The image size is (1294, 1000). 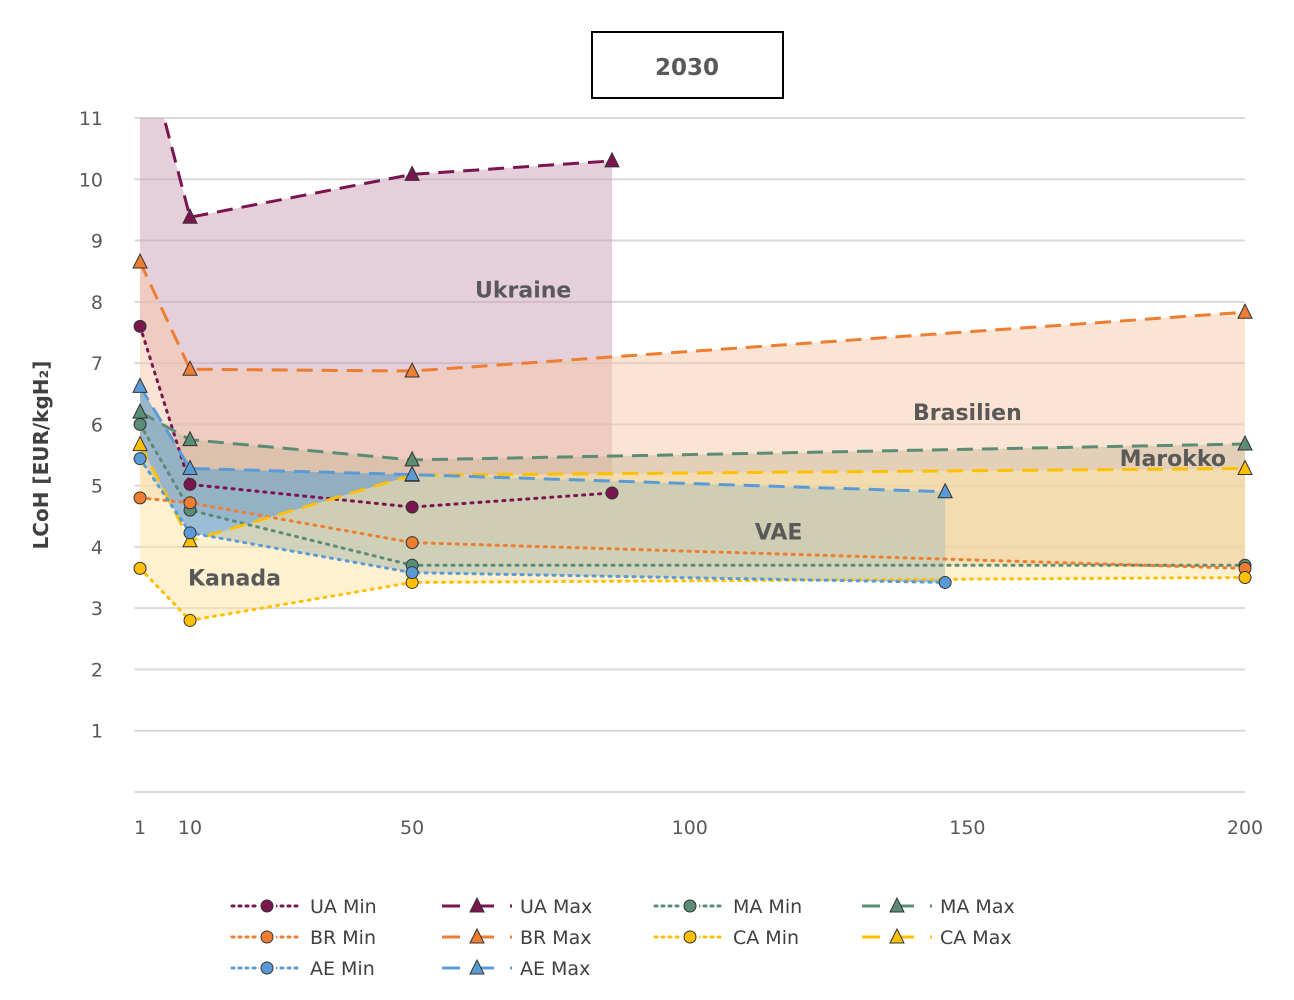 I want to click on region-label-brasilien: Brasilien, so click(x=967, y=413).